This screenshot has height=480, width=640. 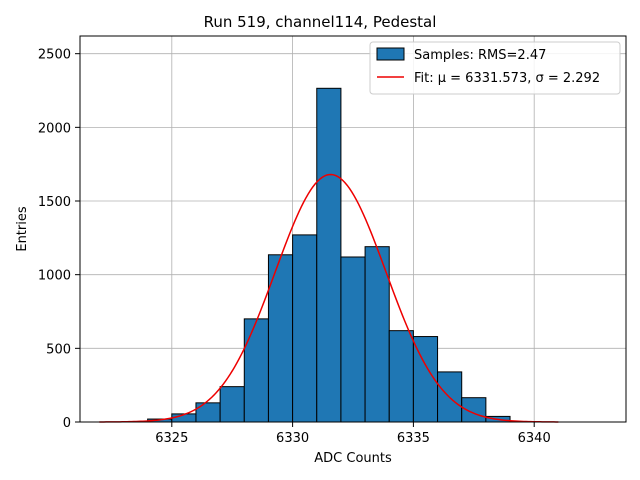 What do you see at coordinates (171, 438) in the screenshot?
I see `x-tick-label: 6325` at bounding box center [171, 438].